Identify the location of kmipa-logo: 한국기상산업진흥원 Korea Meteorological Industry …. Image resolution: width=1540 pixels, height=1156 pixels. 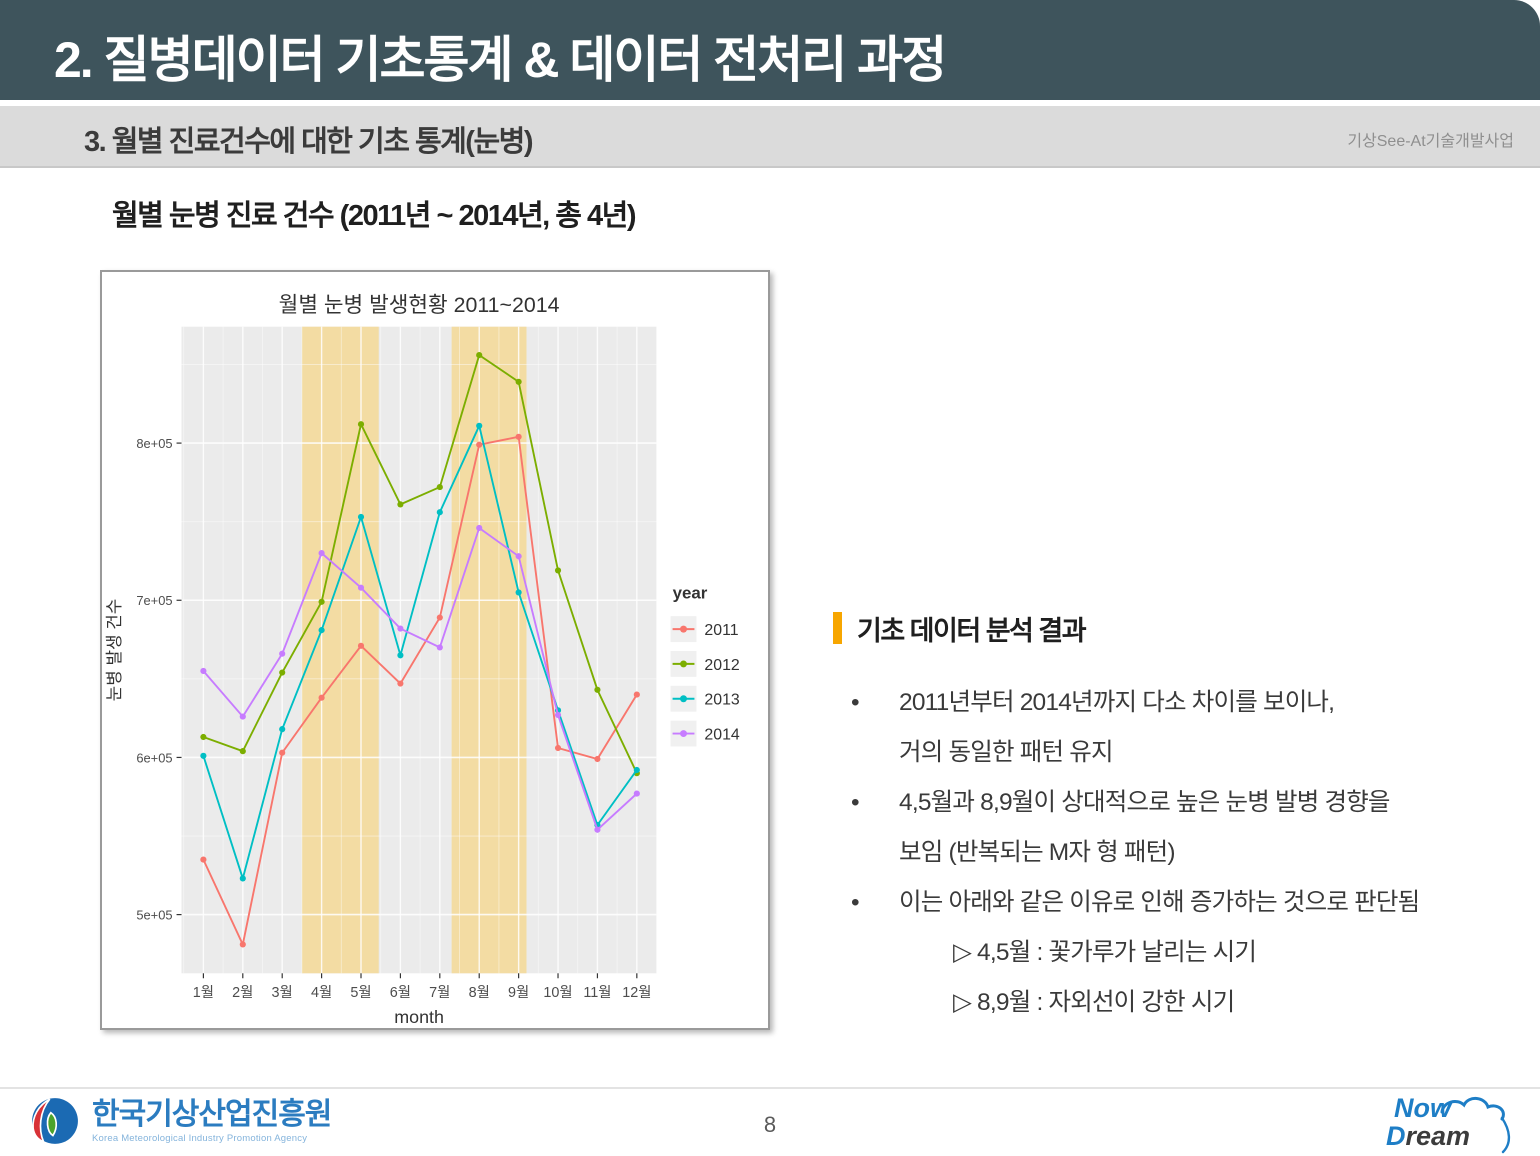
(181, 1121).